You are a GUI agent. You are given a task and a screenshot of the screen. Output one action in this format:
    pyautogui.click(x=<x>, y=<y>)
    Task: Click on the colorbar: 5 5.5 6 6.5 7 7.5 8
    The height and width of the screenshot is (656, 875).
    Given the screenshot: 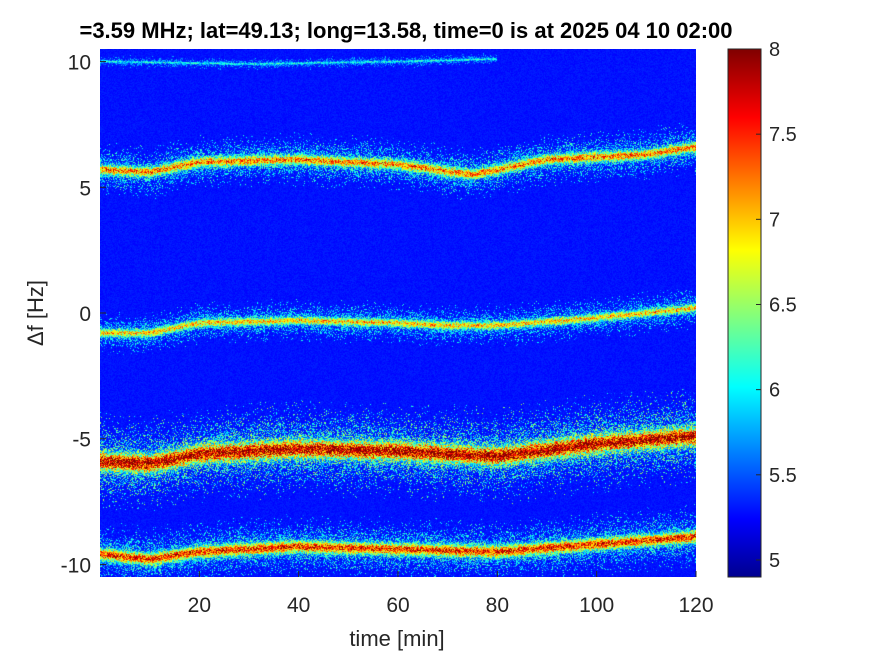 What is the action you would take?
    pyautogui.click(x=762, y=308)
    